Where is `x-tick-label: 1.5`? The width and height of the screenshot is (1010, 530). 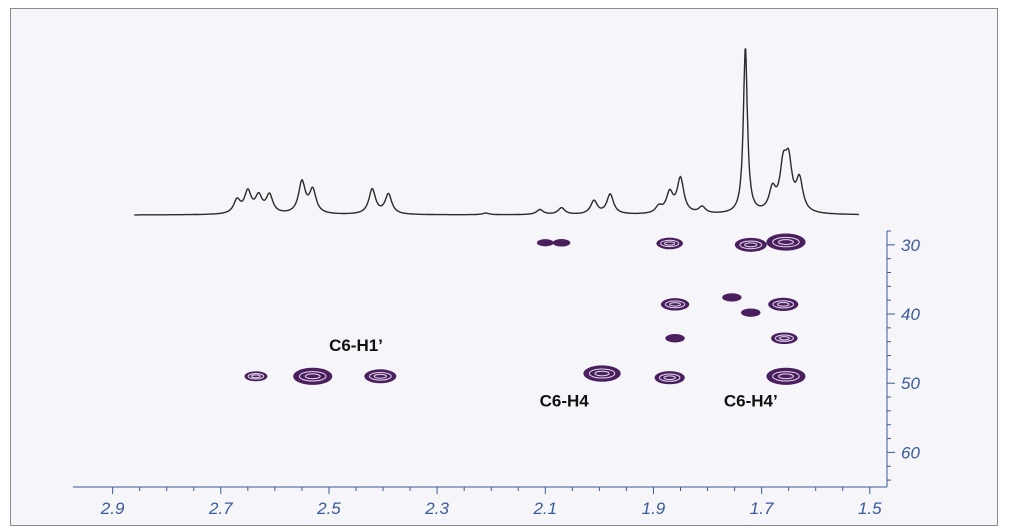 x-tick-label: 1.5 is located at coordinates (870, 508).